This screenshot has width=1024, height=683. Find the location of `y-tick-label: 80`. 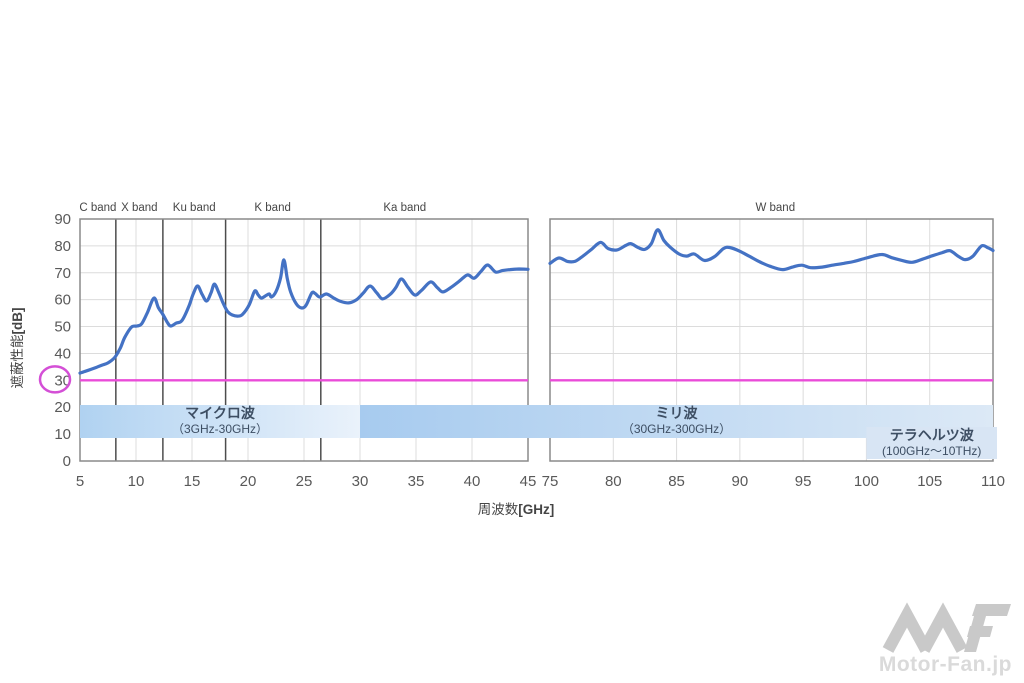

y-tick-label: 80 is located at coordinates (62, 246).